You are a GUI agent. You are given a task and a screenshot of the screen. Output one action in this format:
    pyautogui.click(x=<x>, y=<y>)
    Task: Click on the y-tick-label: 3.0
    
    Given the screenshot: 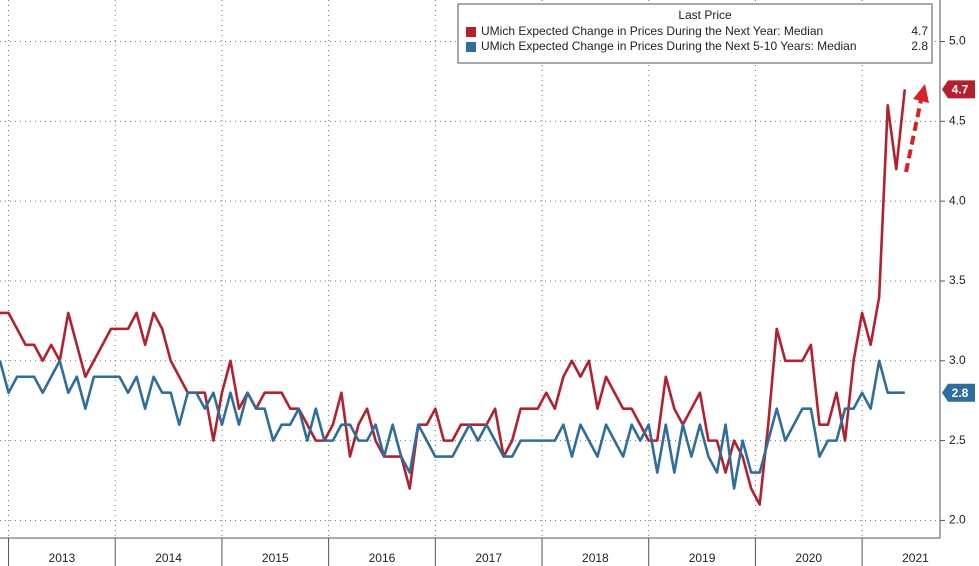 What is the action you would take?
    pyautogui.click(x=957, y=360)
    